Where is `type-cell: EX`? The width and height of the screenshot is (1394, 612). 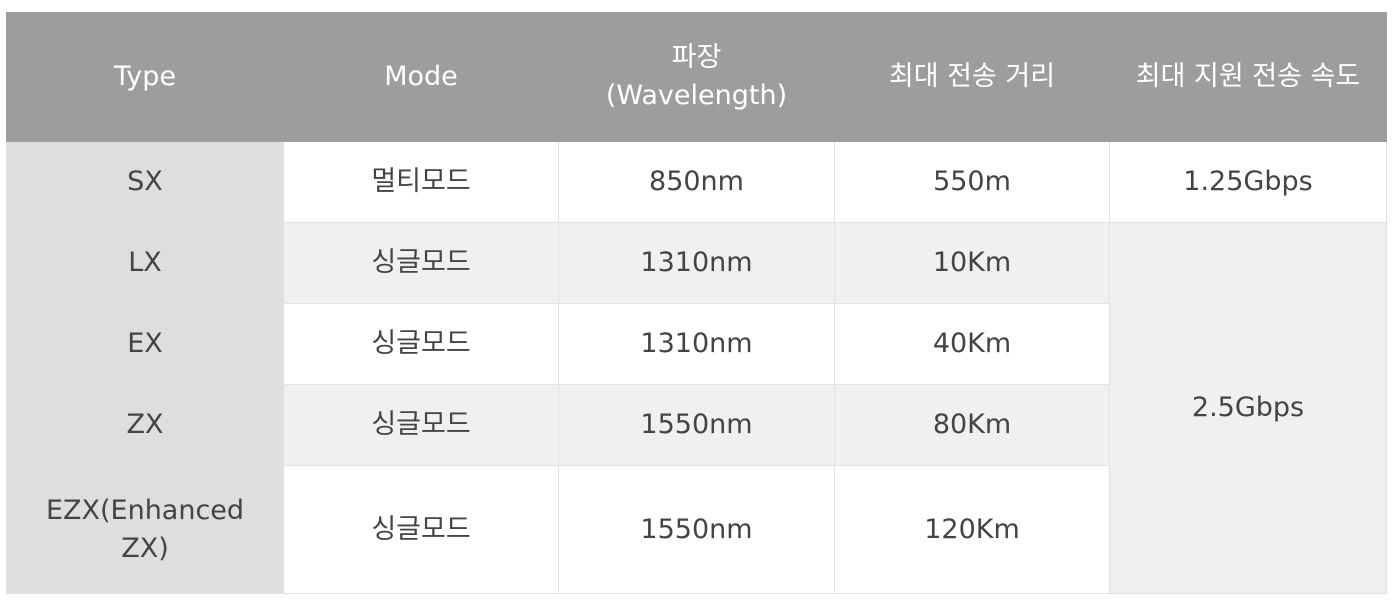
type-cell: EX is located at coordinates (145, 344).